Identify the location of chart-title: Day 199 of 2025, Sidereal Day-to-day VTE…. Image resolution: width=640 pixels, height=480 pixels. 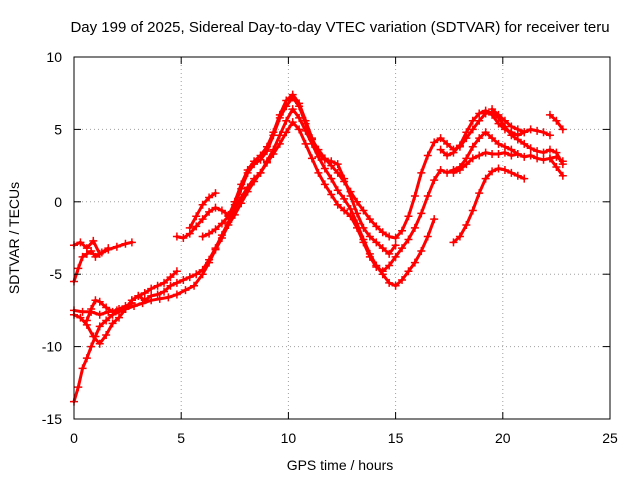
(339, 27).